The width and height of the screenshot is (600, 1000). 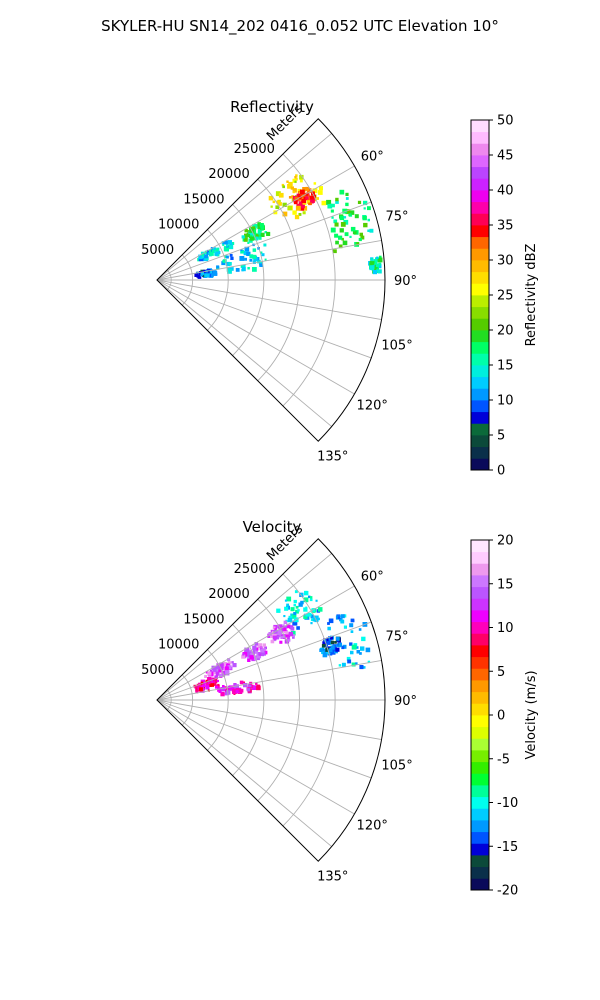 What do you see at coordinates (157, 250) in the screenshot?
I see `range-tick-label: 5000` at bounding box center [157, 250].